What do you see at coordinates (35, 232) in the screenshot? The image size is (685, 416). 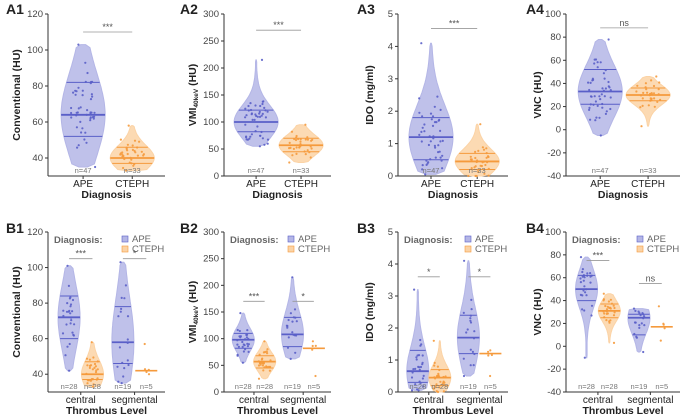 I see `y-tick-label: 120` at bounding box center [35, 232].